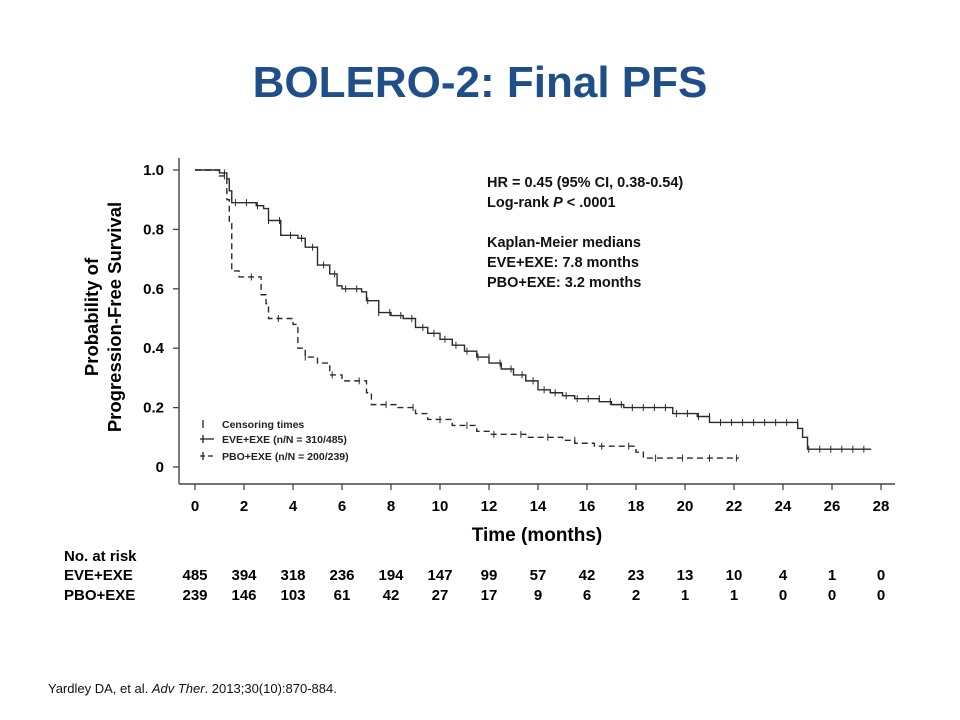 The height and width of the screenshot is (720, 960). Describe the element at coordinates (195, 506) in the screenshot. I see `x-tick-label: 0` at that location.